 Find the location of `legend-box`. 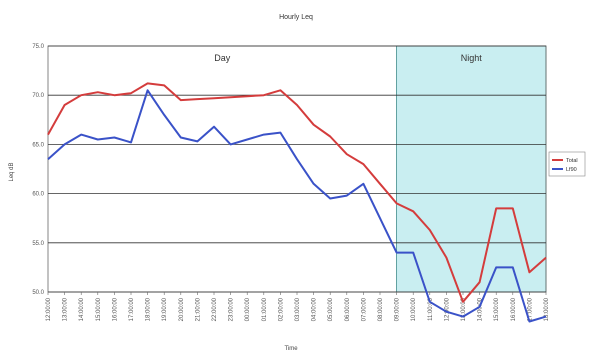

legend-box is located at coordinates (567, 164).